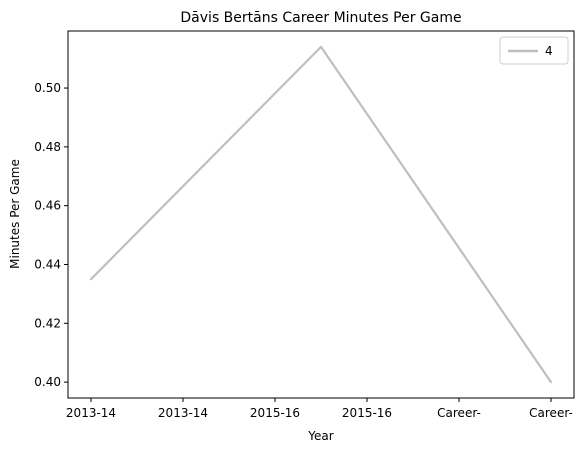  Describe the element at coordinates (51, 235) in the screenshot. I see `y-axis-ticks: 0.40 0.42 0.44 0.46 0.48 0.50` at that location.